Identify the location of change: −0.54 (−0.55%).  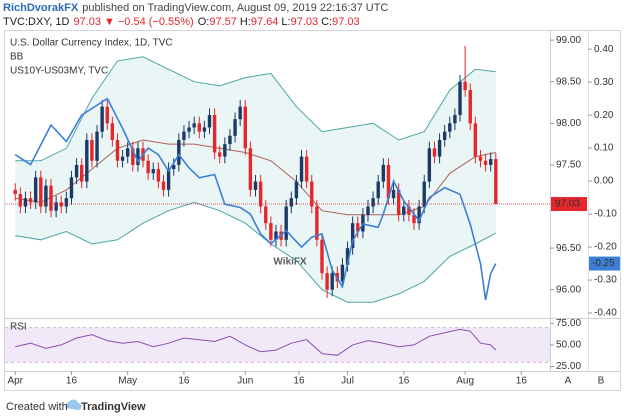
(156, 22).